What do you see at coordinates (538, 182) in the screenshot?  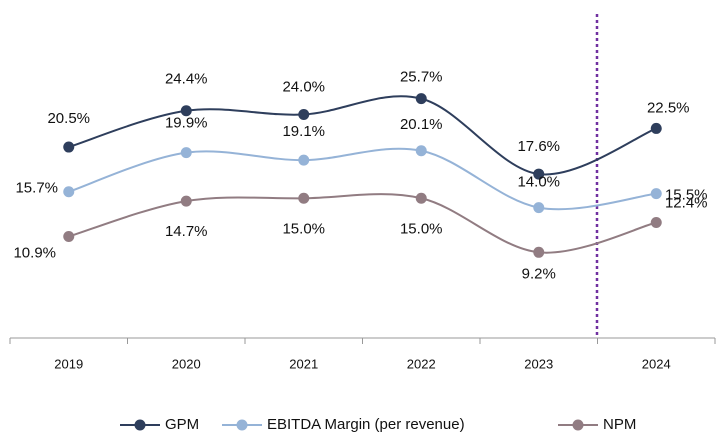 I see `data-label: 14.0%` at bounding box center [538, 182].